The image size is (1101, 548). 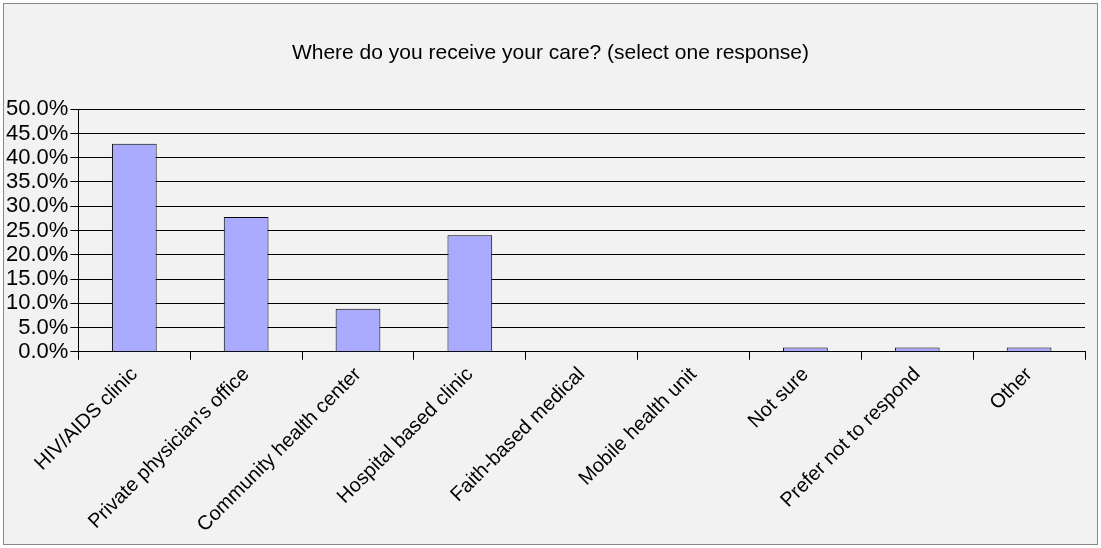 I want to click on y-tick-label: 30.0%, so click(x=37, y=205).